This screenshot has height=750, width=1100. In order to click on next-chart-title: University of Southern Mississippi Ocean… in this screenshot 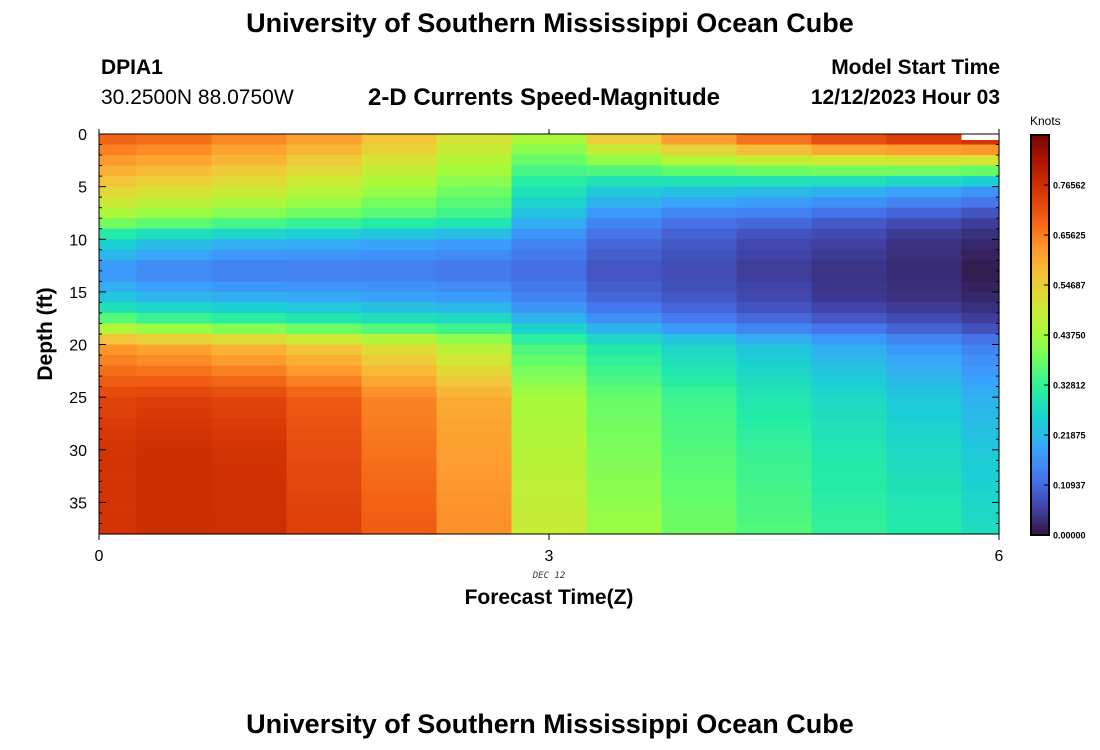, I will do `click(550, 724)`.